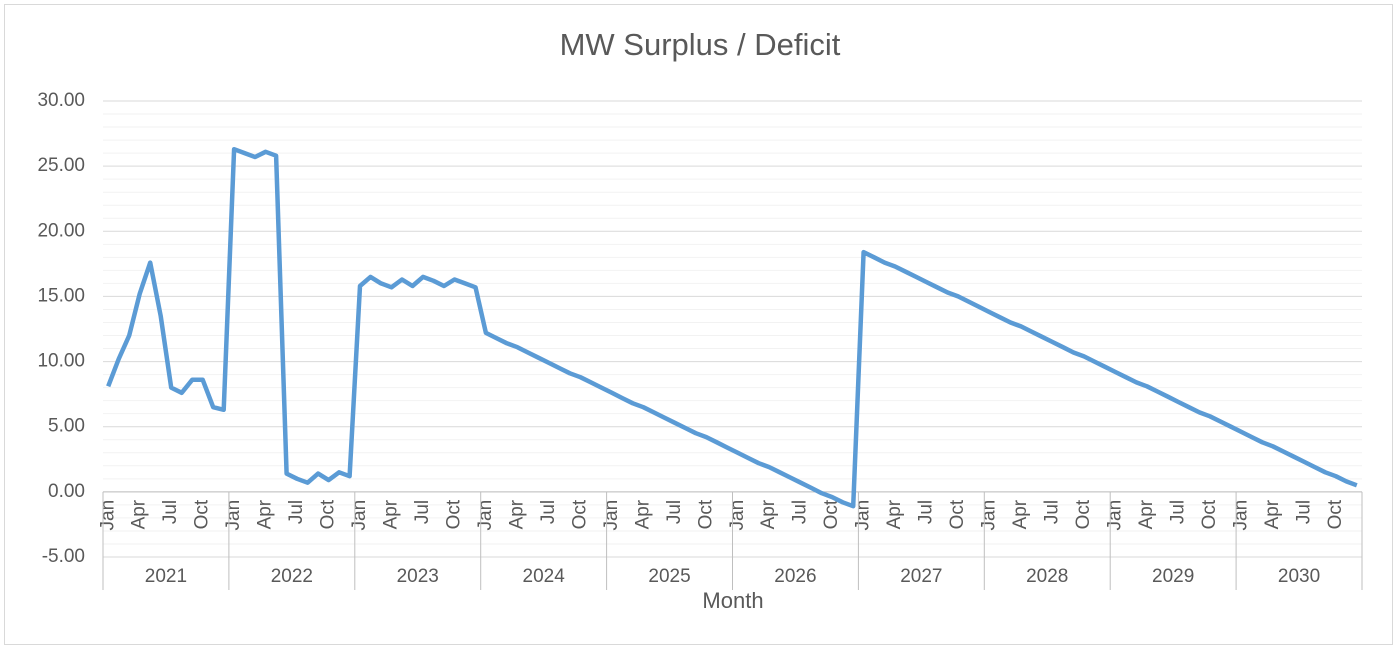 This screenshot has width=1397, height=645. I want to click on x-group-label: 2023, so click(418, 576).